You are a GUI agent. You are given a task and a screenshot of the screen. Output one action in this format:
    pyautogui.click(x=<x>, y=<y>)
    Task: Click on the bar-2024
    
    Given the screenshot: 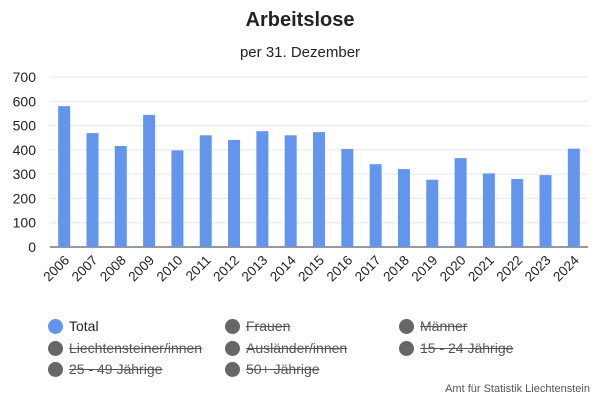 What is the action you would take?
    pyautogui.click(x=573, y=197)
    